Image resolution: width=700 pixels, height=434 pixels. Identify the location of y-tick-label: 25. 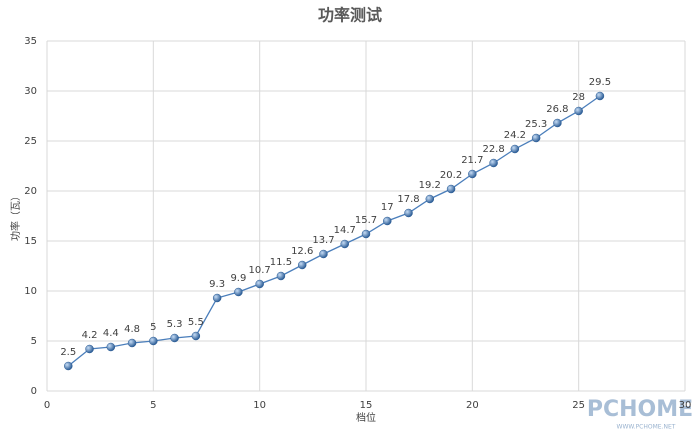
(30, 141).